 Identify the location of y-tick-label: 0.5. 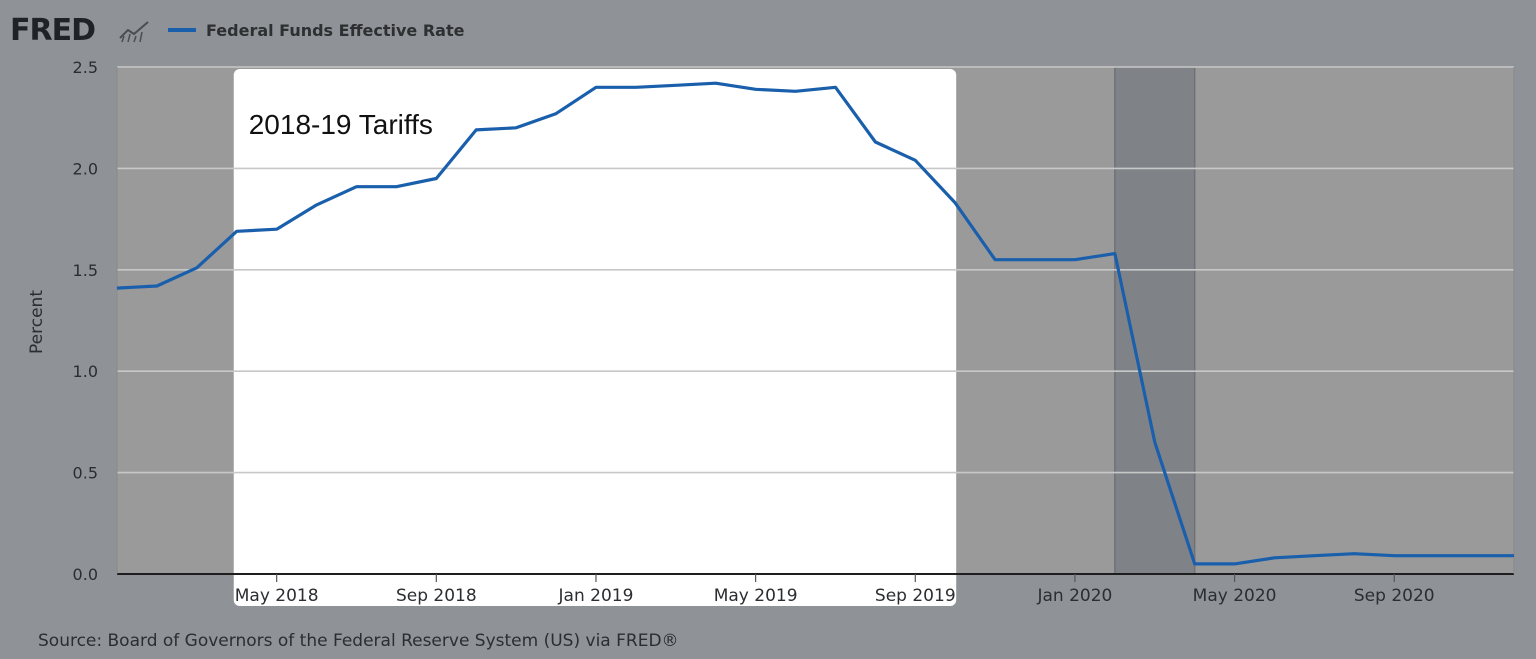
(85, 473).